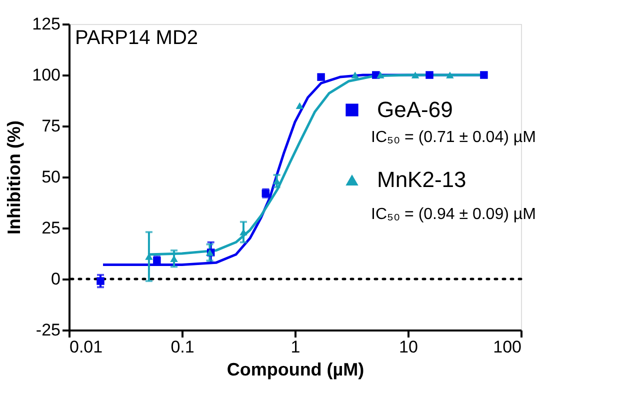 The image size is (618, 405). I want to click on x-axis-title: Compound (µM), so click(295, 370).